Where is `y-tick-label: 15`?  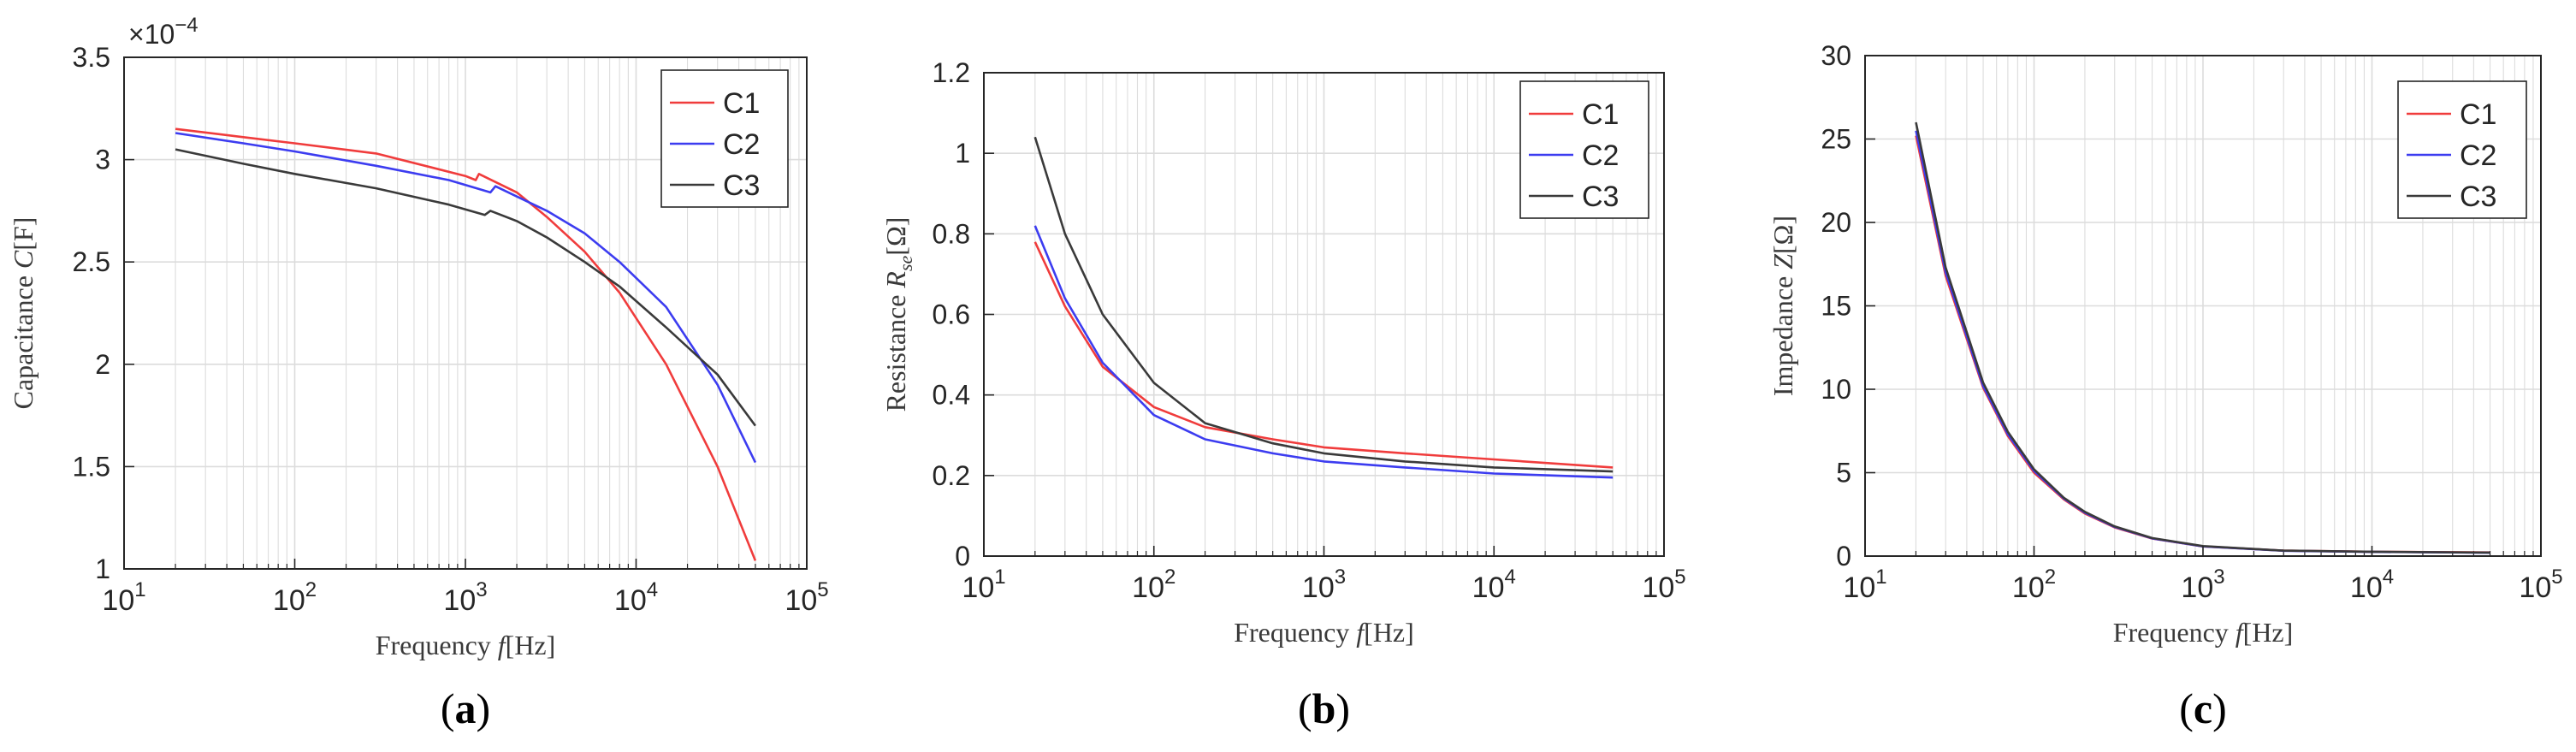 y-tick-label: 15 is located at coordinates (1836, 307).